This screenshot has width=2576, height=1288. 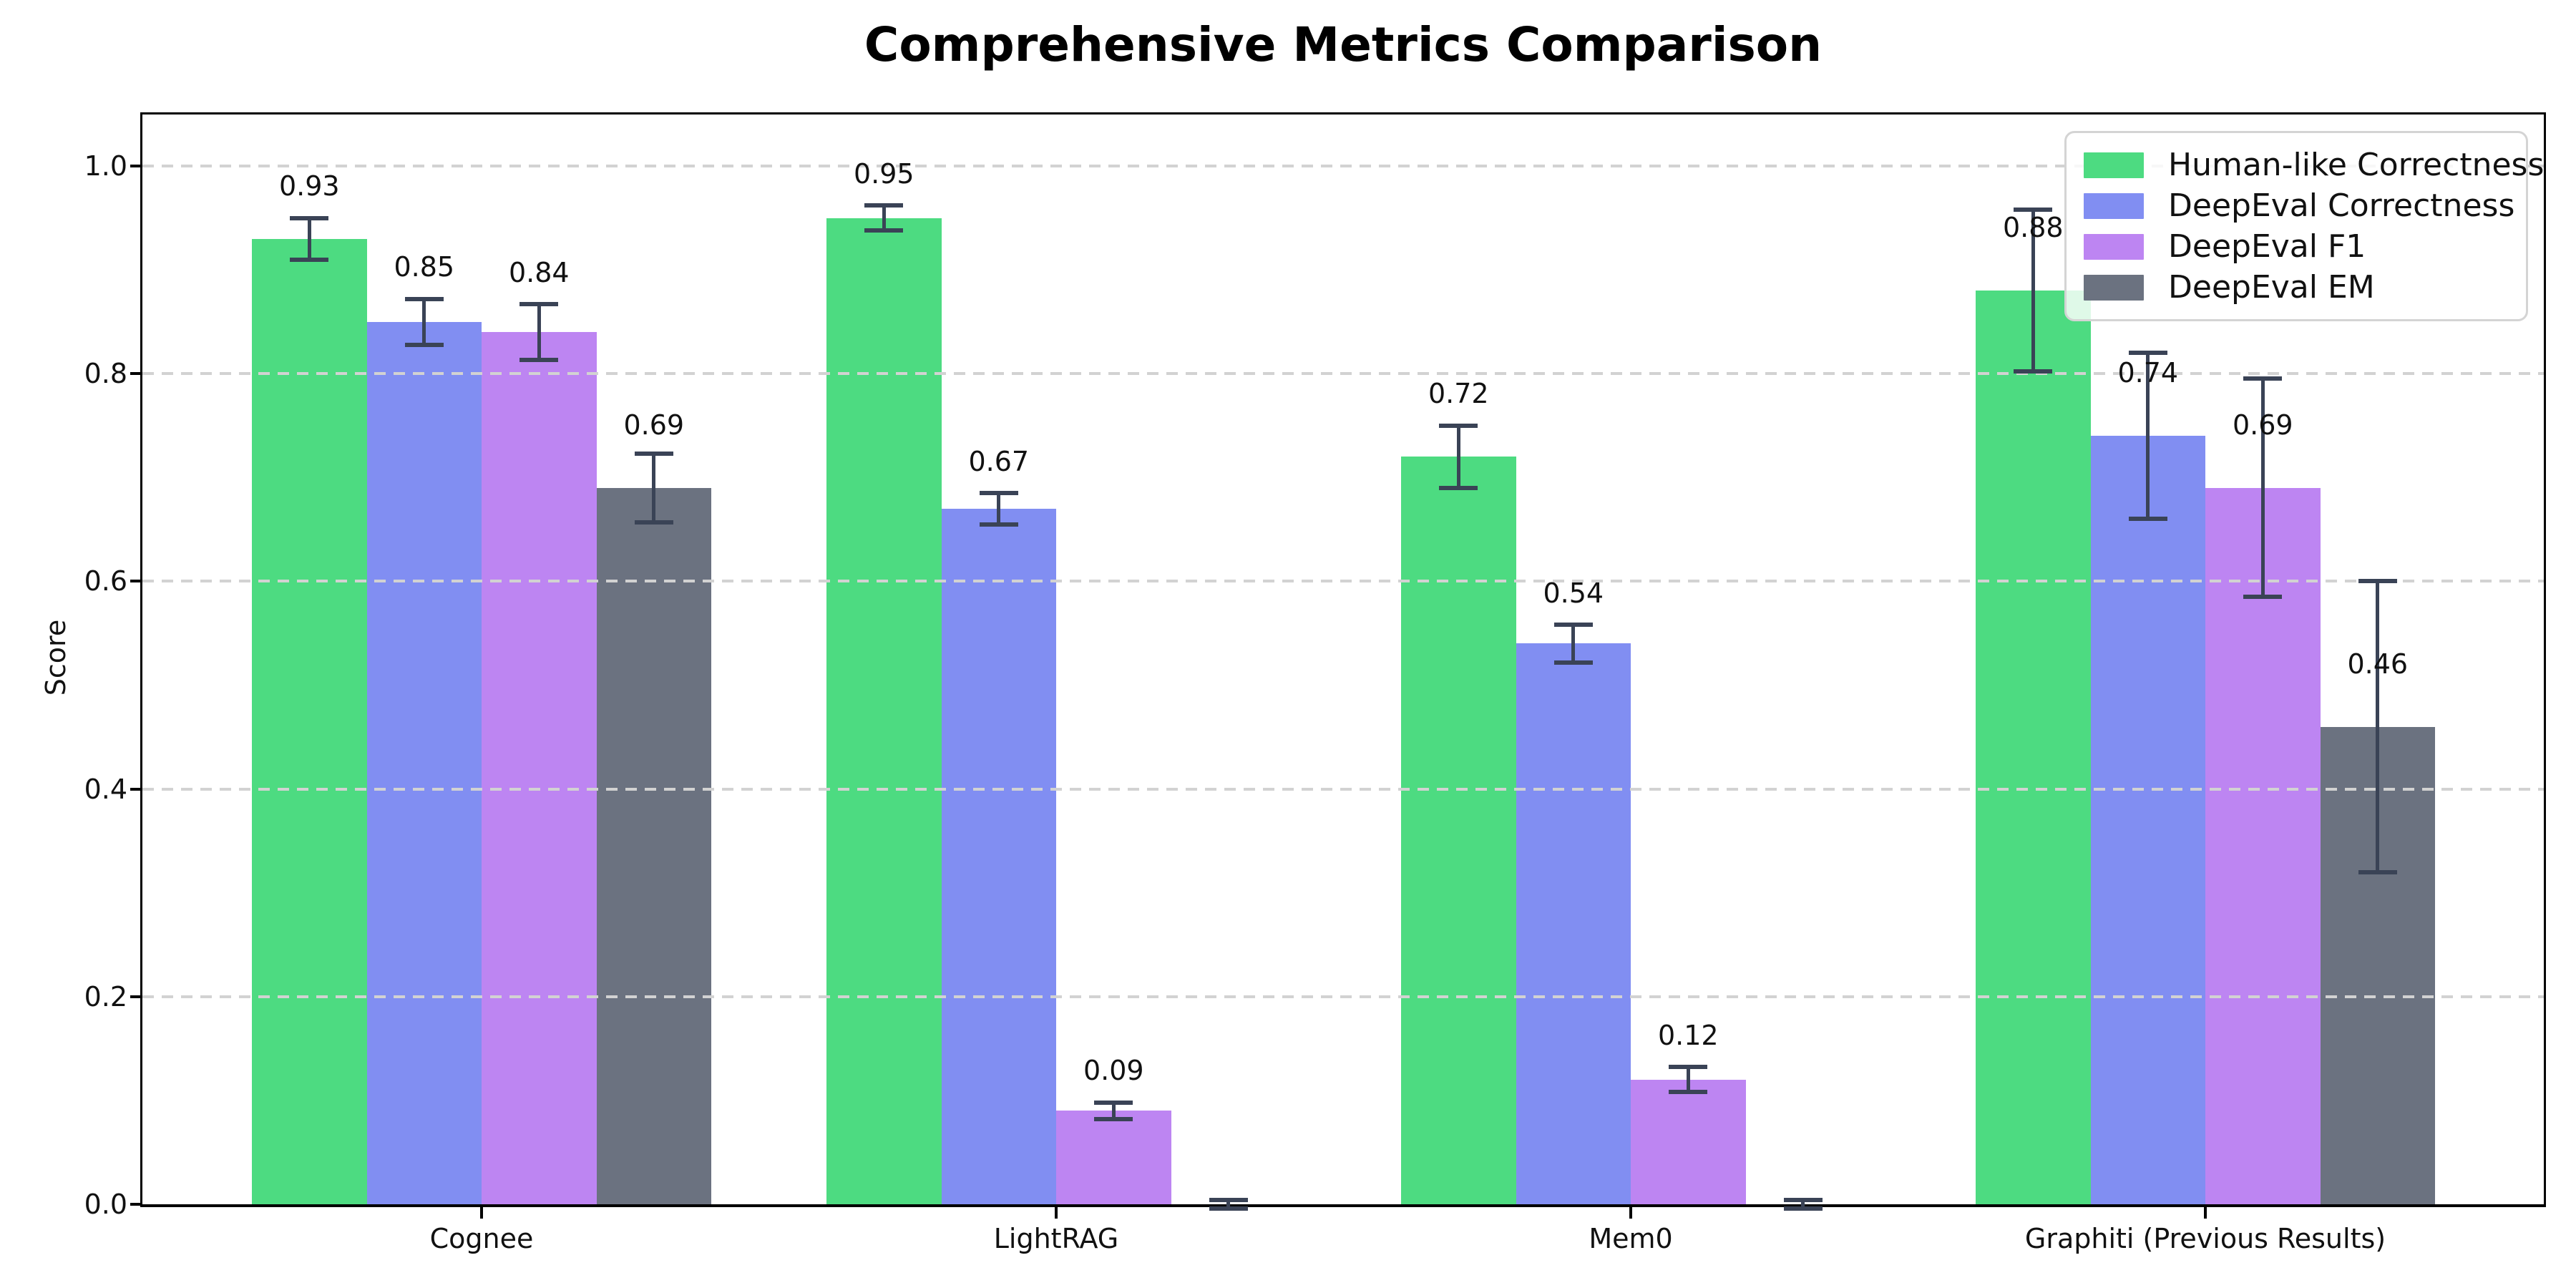 I want to click on error-cap-bottom-Cognee-Human-like Correctness, so click(x=309, y=259).